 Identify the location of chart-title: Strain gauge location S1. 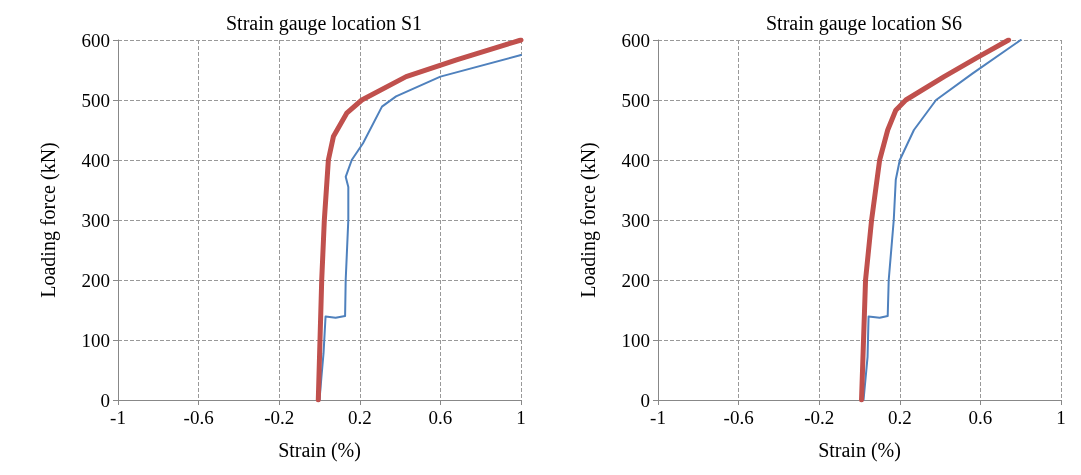
(324, 23).